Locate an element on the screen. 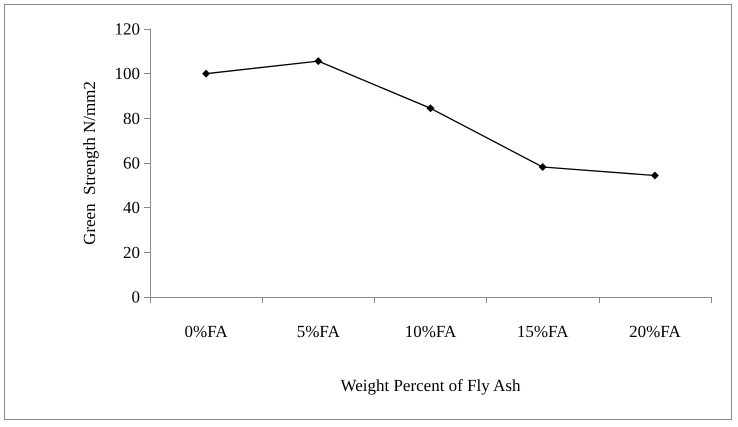 The height and width of the screenshot is (427, 738). x-tick-label: 5%FA is located at coordinates (318, 331).